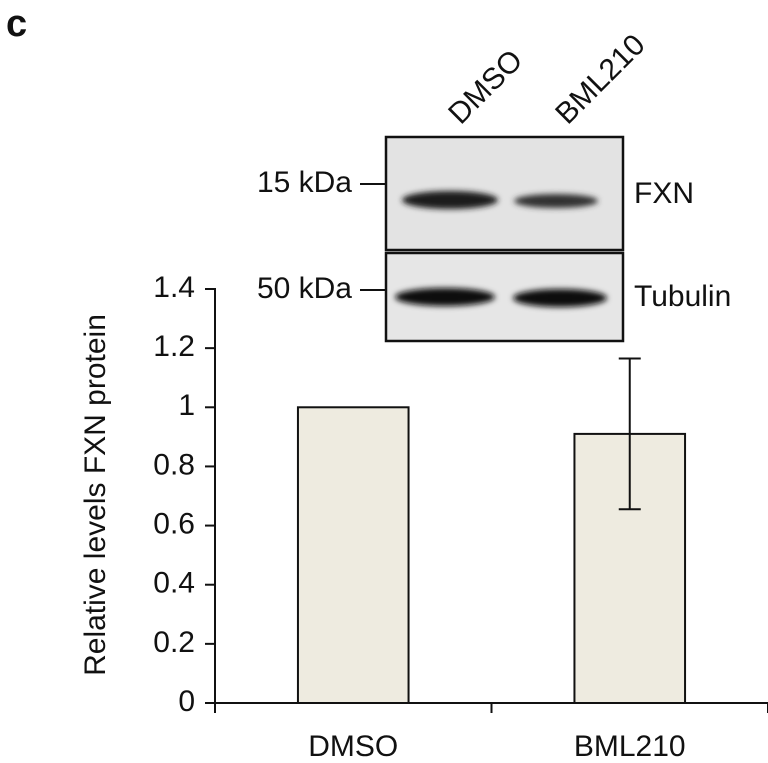  What do you see at coordinates (95, 495) in the screenshot?
I see `y-axis-title: Relative levels FXN protein` at bounding box center [95, 495].